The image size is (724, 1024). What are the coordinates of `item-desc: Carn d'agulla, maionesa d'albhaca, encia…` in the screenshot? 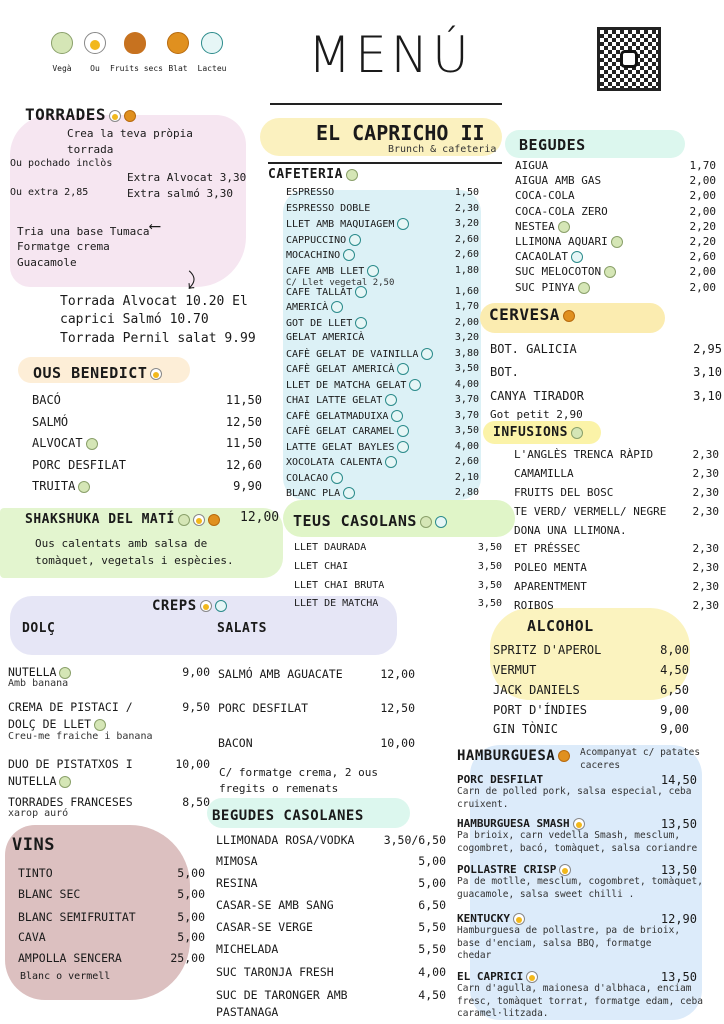 It's located at (574, 988).